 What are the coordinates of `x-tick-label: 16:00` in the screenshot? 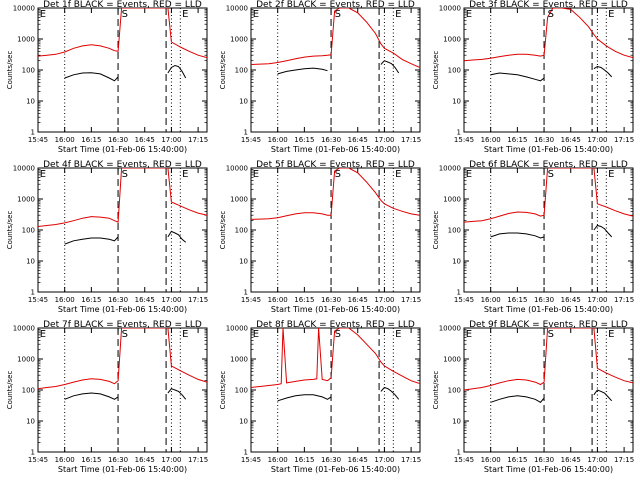 It's located at (278, 460).